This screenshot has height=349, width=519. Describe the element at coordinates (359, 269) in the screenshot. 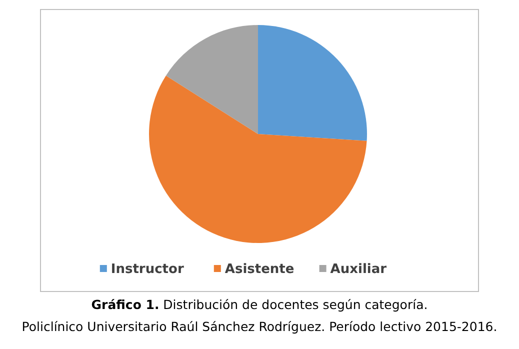

I see `legend-label: Auxiliar` at that location.